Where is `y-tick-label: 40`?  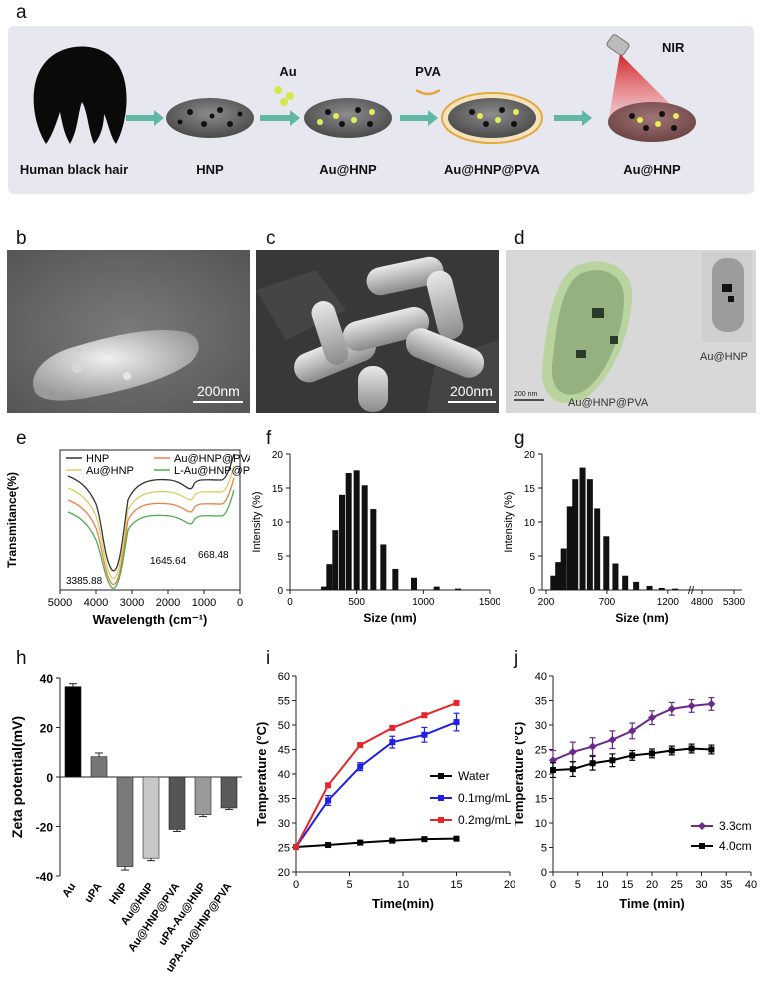 y-tick-label: 40 is located at coordinates (47, 679).